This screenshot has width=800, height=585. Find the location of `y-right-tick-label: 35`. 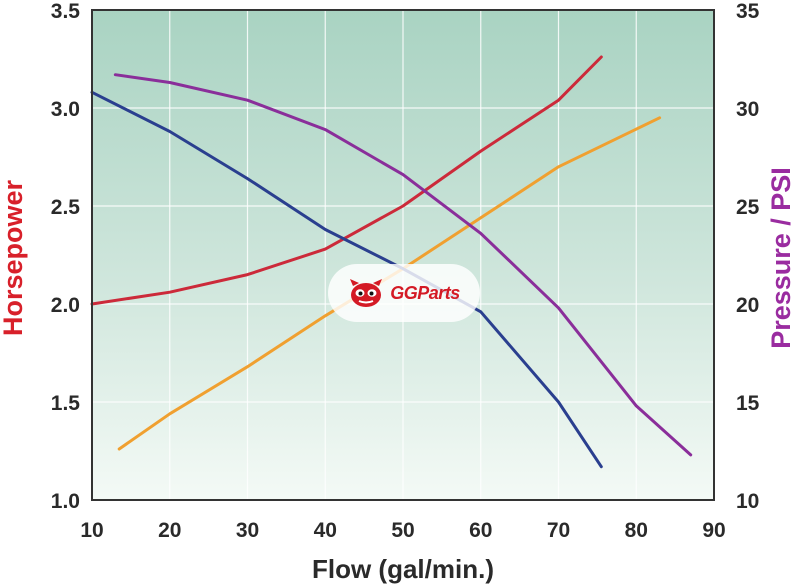

y-right-tick-label: 35 is located at coordinates (748, 11).